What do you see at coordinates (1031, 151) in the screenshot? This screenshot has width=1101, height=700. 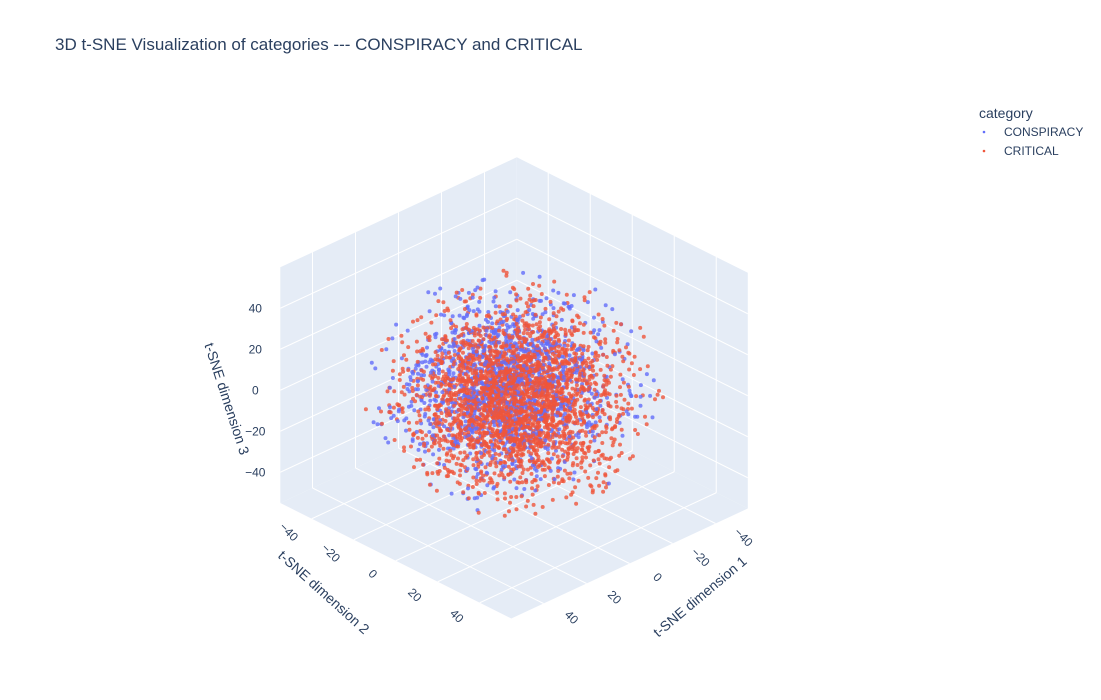 I see `legend-label-critical: CRITICAL` at bounding box center [1031, 151].